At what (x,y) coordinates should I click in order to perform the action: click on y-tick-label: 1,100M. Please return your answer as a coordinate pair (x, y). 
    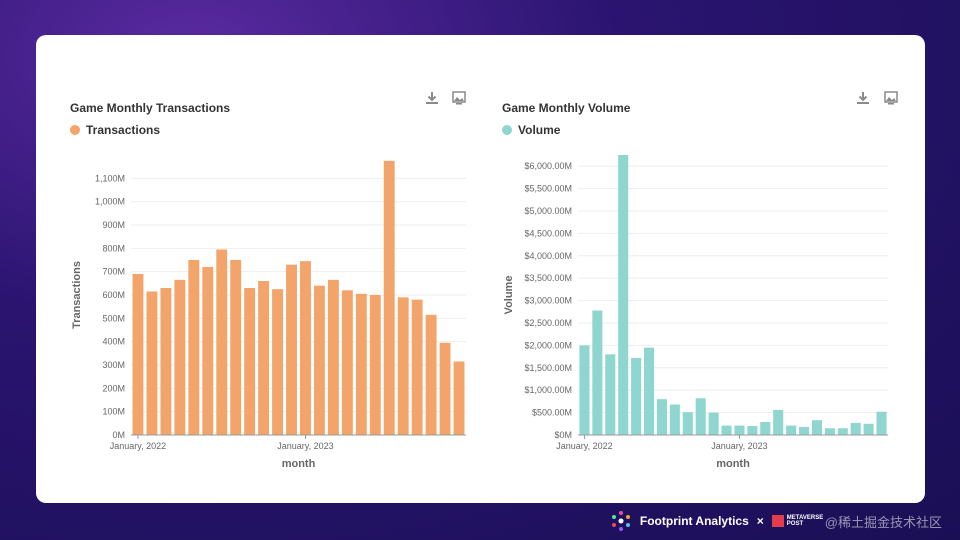
    Looking at the image, I should click on (110, 178).